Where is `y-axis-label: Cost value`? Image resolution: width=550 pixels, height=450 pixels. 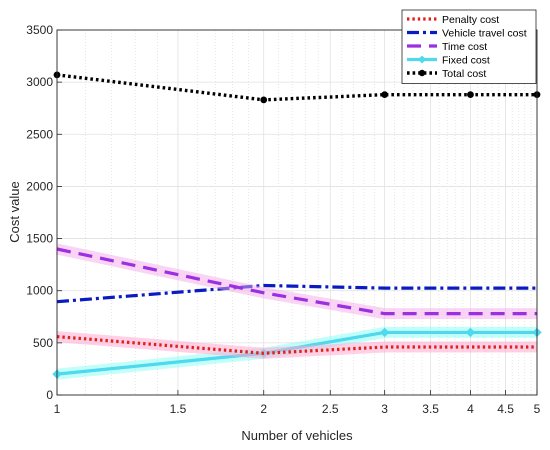
y-axis-label: Cost value is located at coordinates (14, 211).